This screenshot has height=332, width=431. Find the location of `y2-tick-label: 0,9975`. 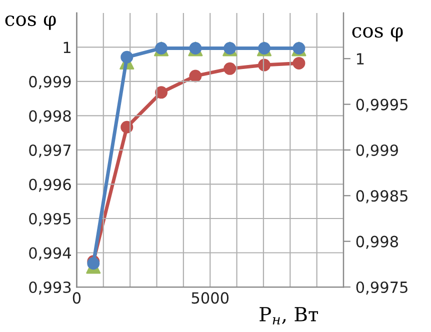

y2-tick-label: 0,9975 is located at coordinates (382, 288).